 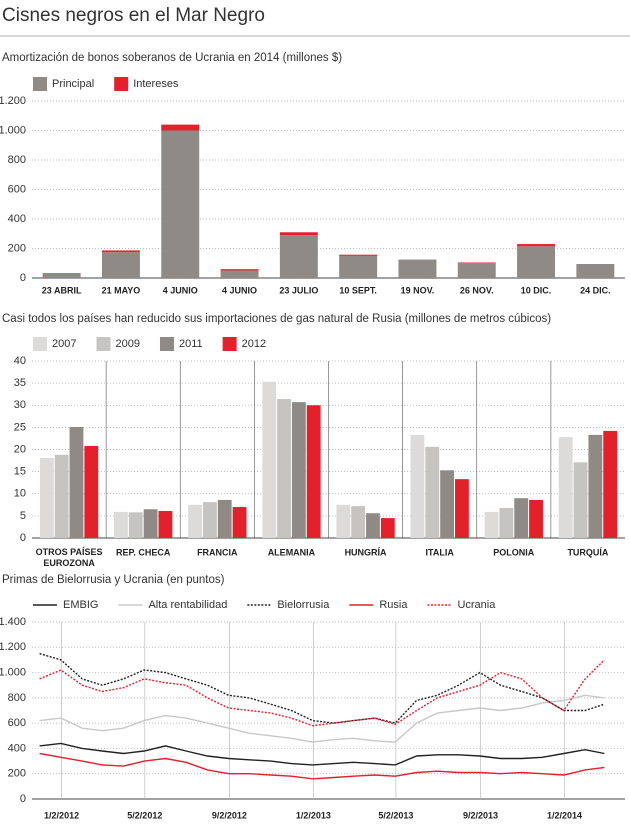 What do you see at coordinates (61, 815) in the screenshot?
I see `x-tick-label: 1/2/2012` at bounding box center [61, 815].